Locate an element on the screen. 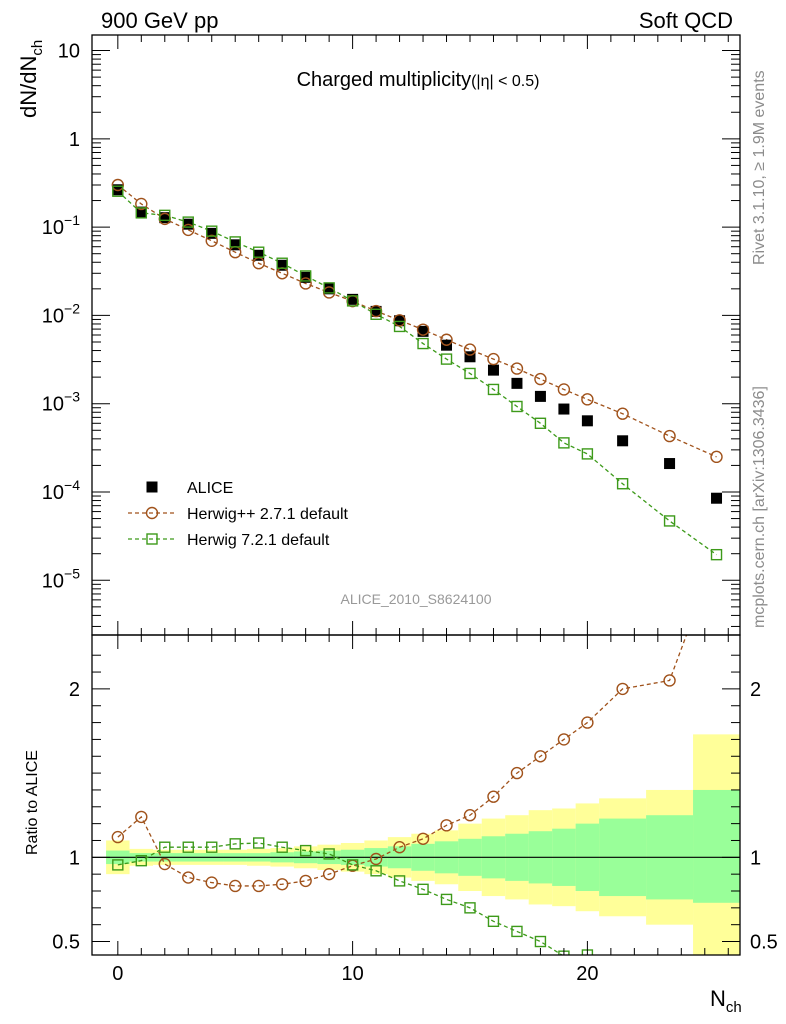  x-tick-label: 0 is located at coordinates (117, 974).